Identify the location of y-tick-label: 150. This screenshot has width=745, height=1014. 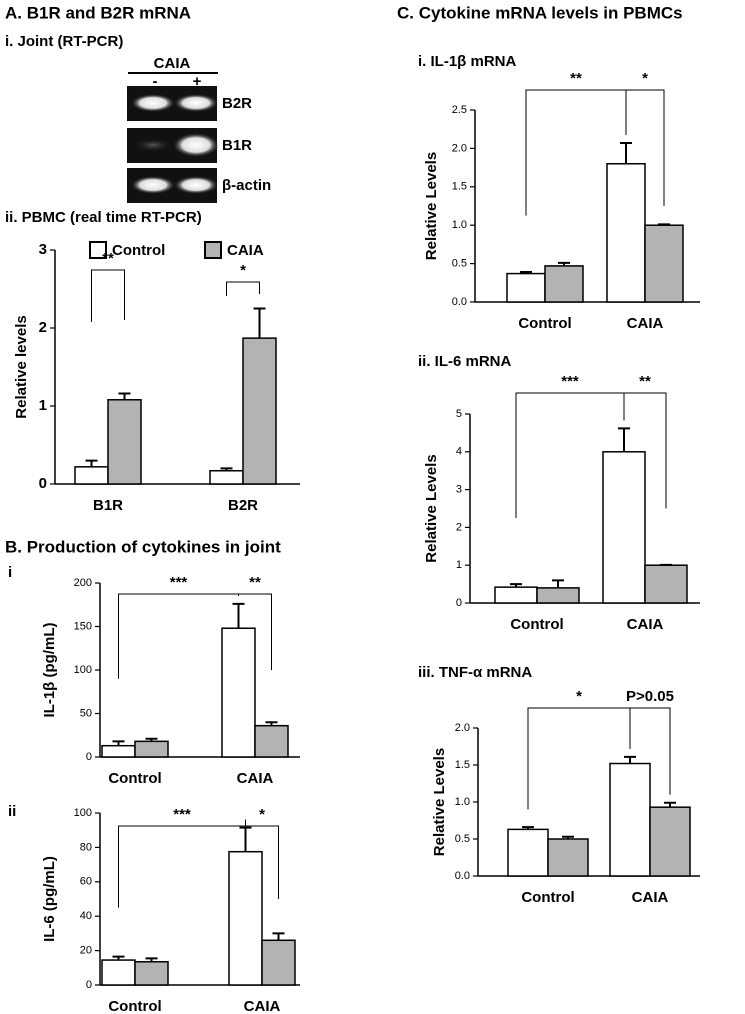
(83, 626).